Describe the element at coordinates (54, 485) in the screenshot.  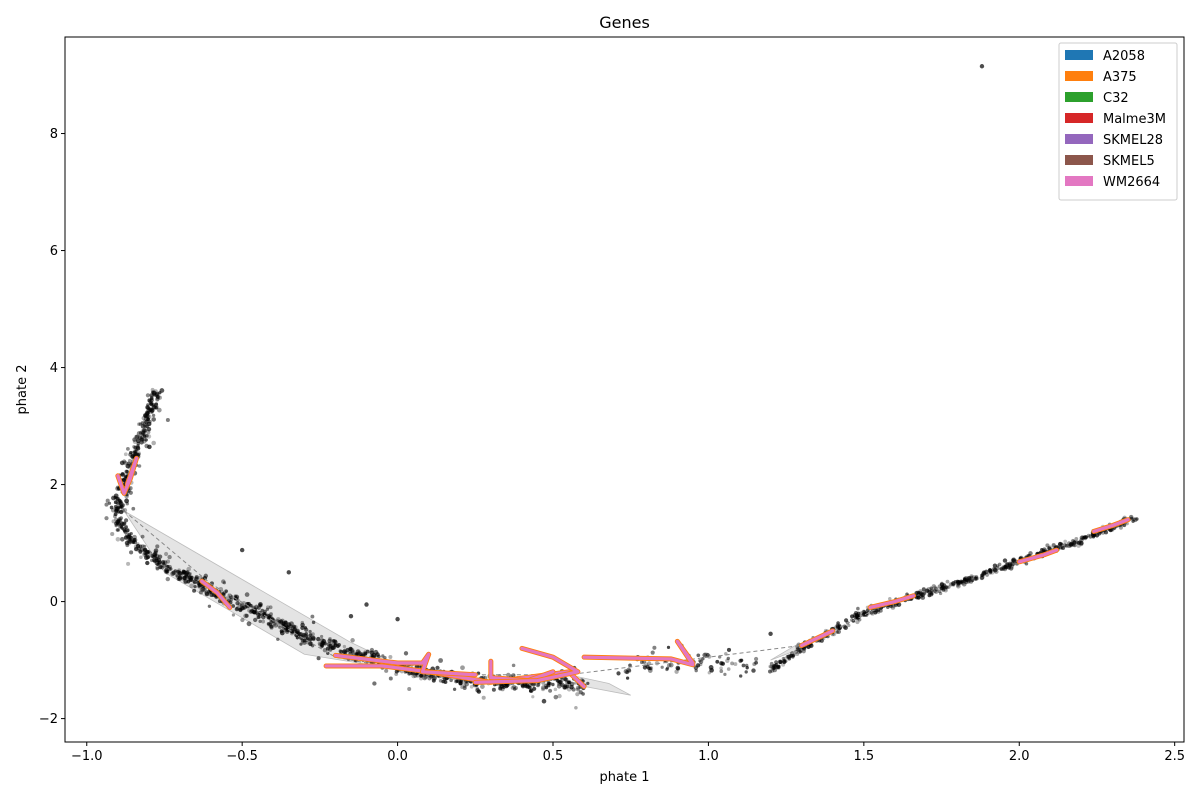
I see `y-tick-label: 2` at that location.